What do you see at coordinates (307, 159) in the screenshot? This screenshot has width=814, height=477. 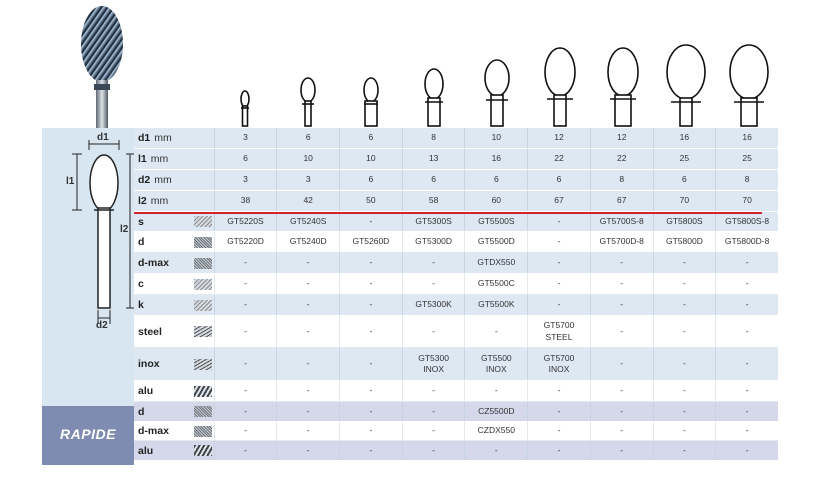 I see `table-cell: 10` at bounding box center [307, 159].